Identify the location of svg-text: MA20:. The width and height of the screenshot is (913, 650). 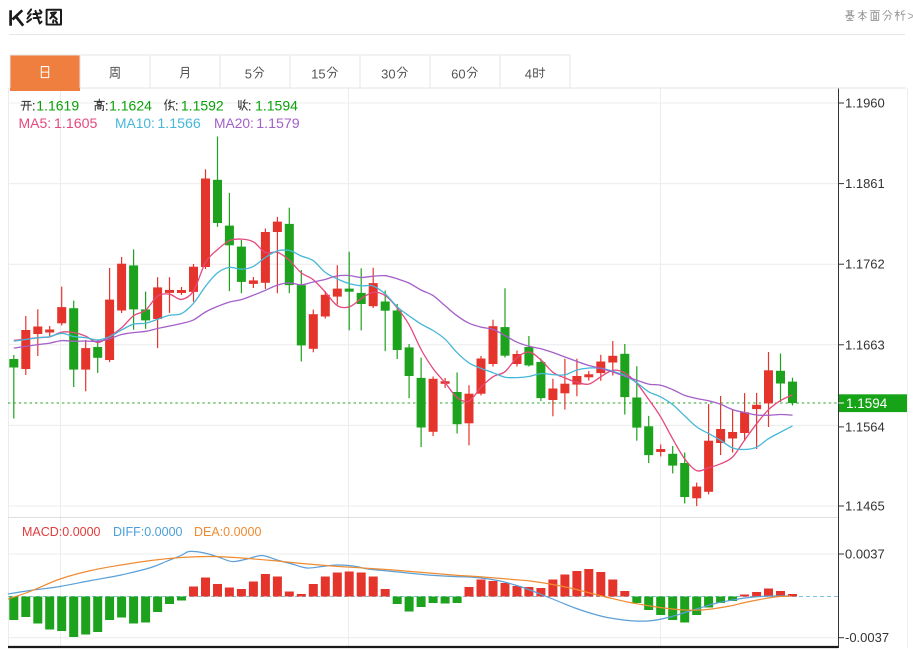
(234, 123).